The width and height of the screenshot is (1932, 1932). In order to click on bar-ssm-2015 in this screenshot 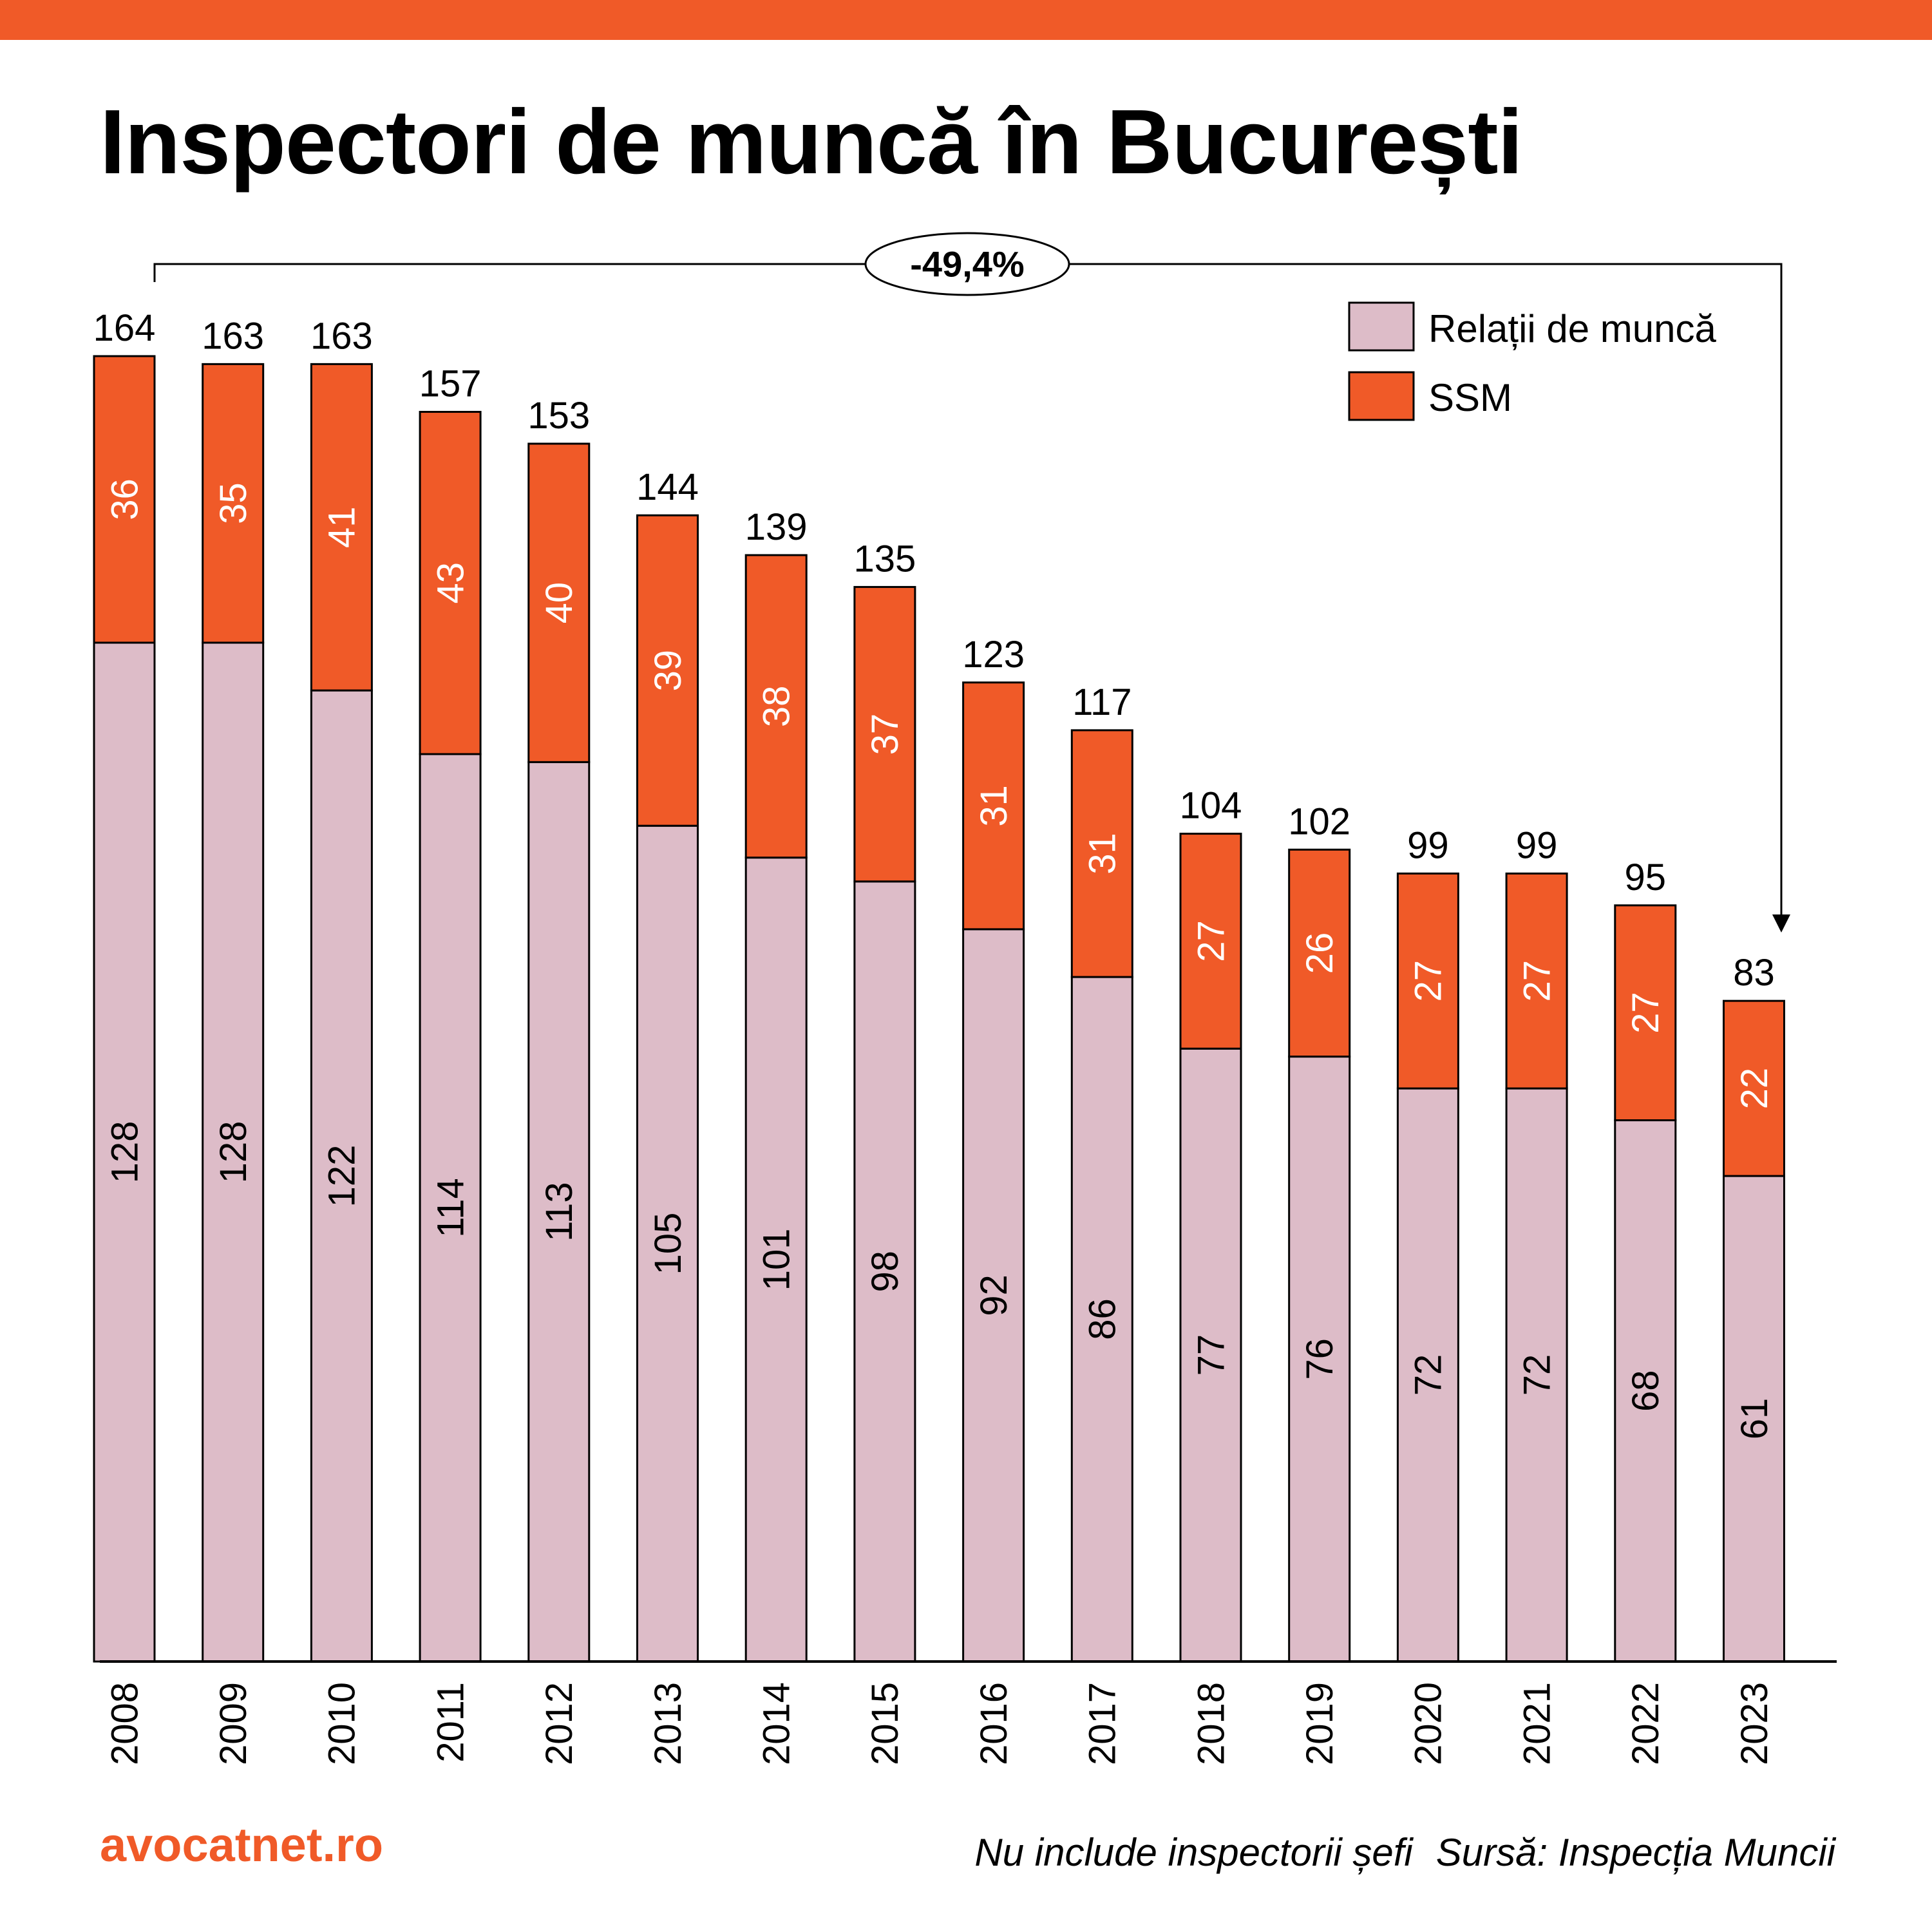, I will do `click(884, 734)`.